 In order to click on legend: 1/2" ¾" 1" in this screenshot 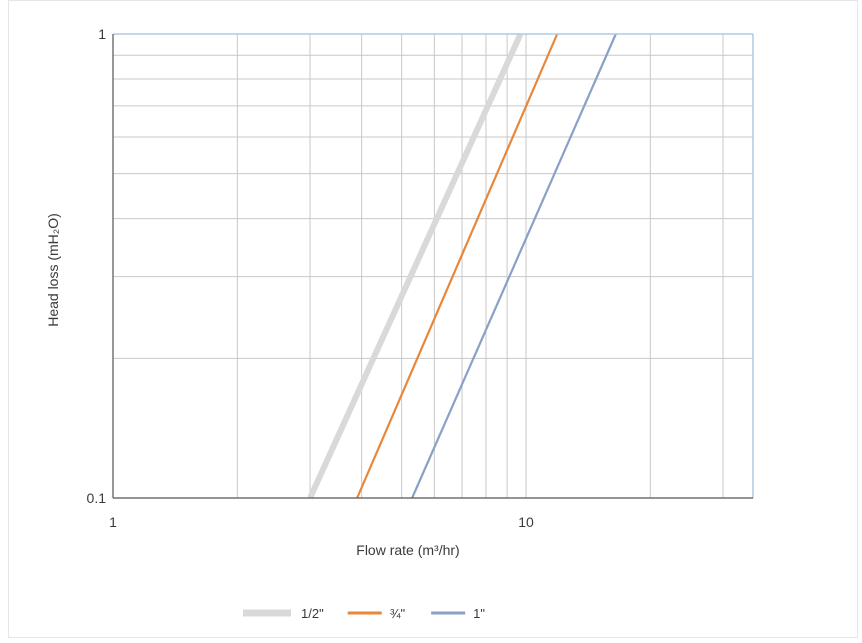, I will do `click(364, 613)`.